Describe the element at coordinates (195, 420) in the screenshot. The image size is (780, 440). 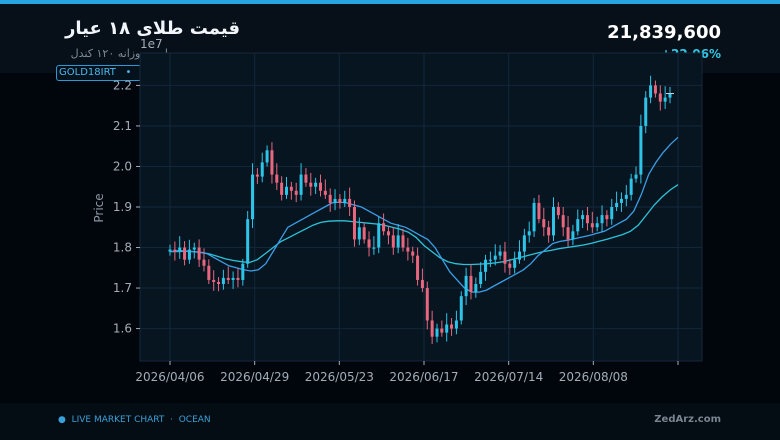
I see `footer-theme-label: OCEAN` at that location.